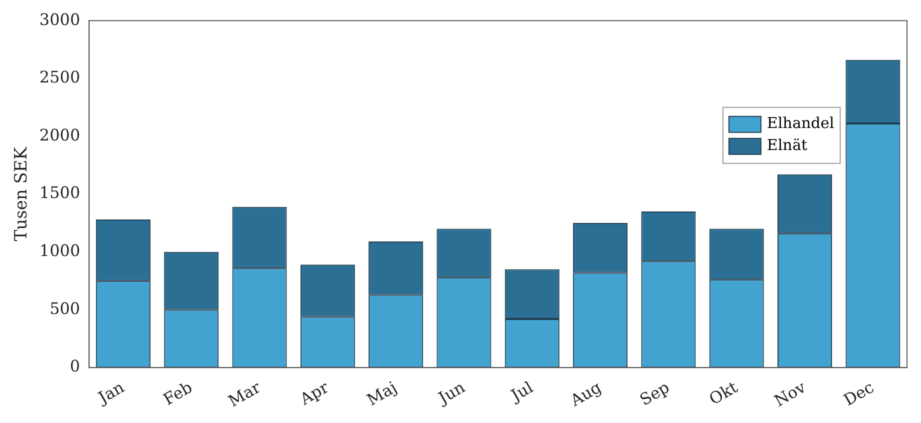  Describe the element at coordinates (59, 134) in the screenshot. I see `y-tick-label: 2000` at that location.